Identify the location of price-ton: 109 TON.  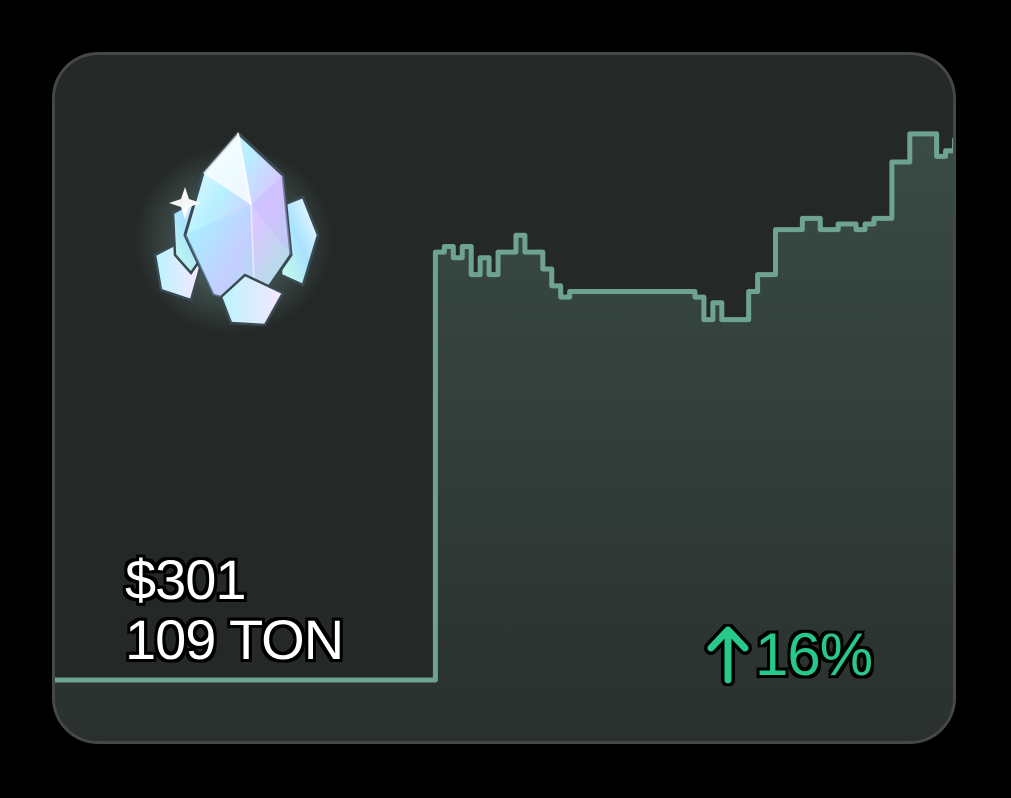
(234, 639).